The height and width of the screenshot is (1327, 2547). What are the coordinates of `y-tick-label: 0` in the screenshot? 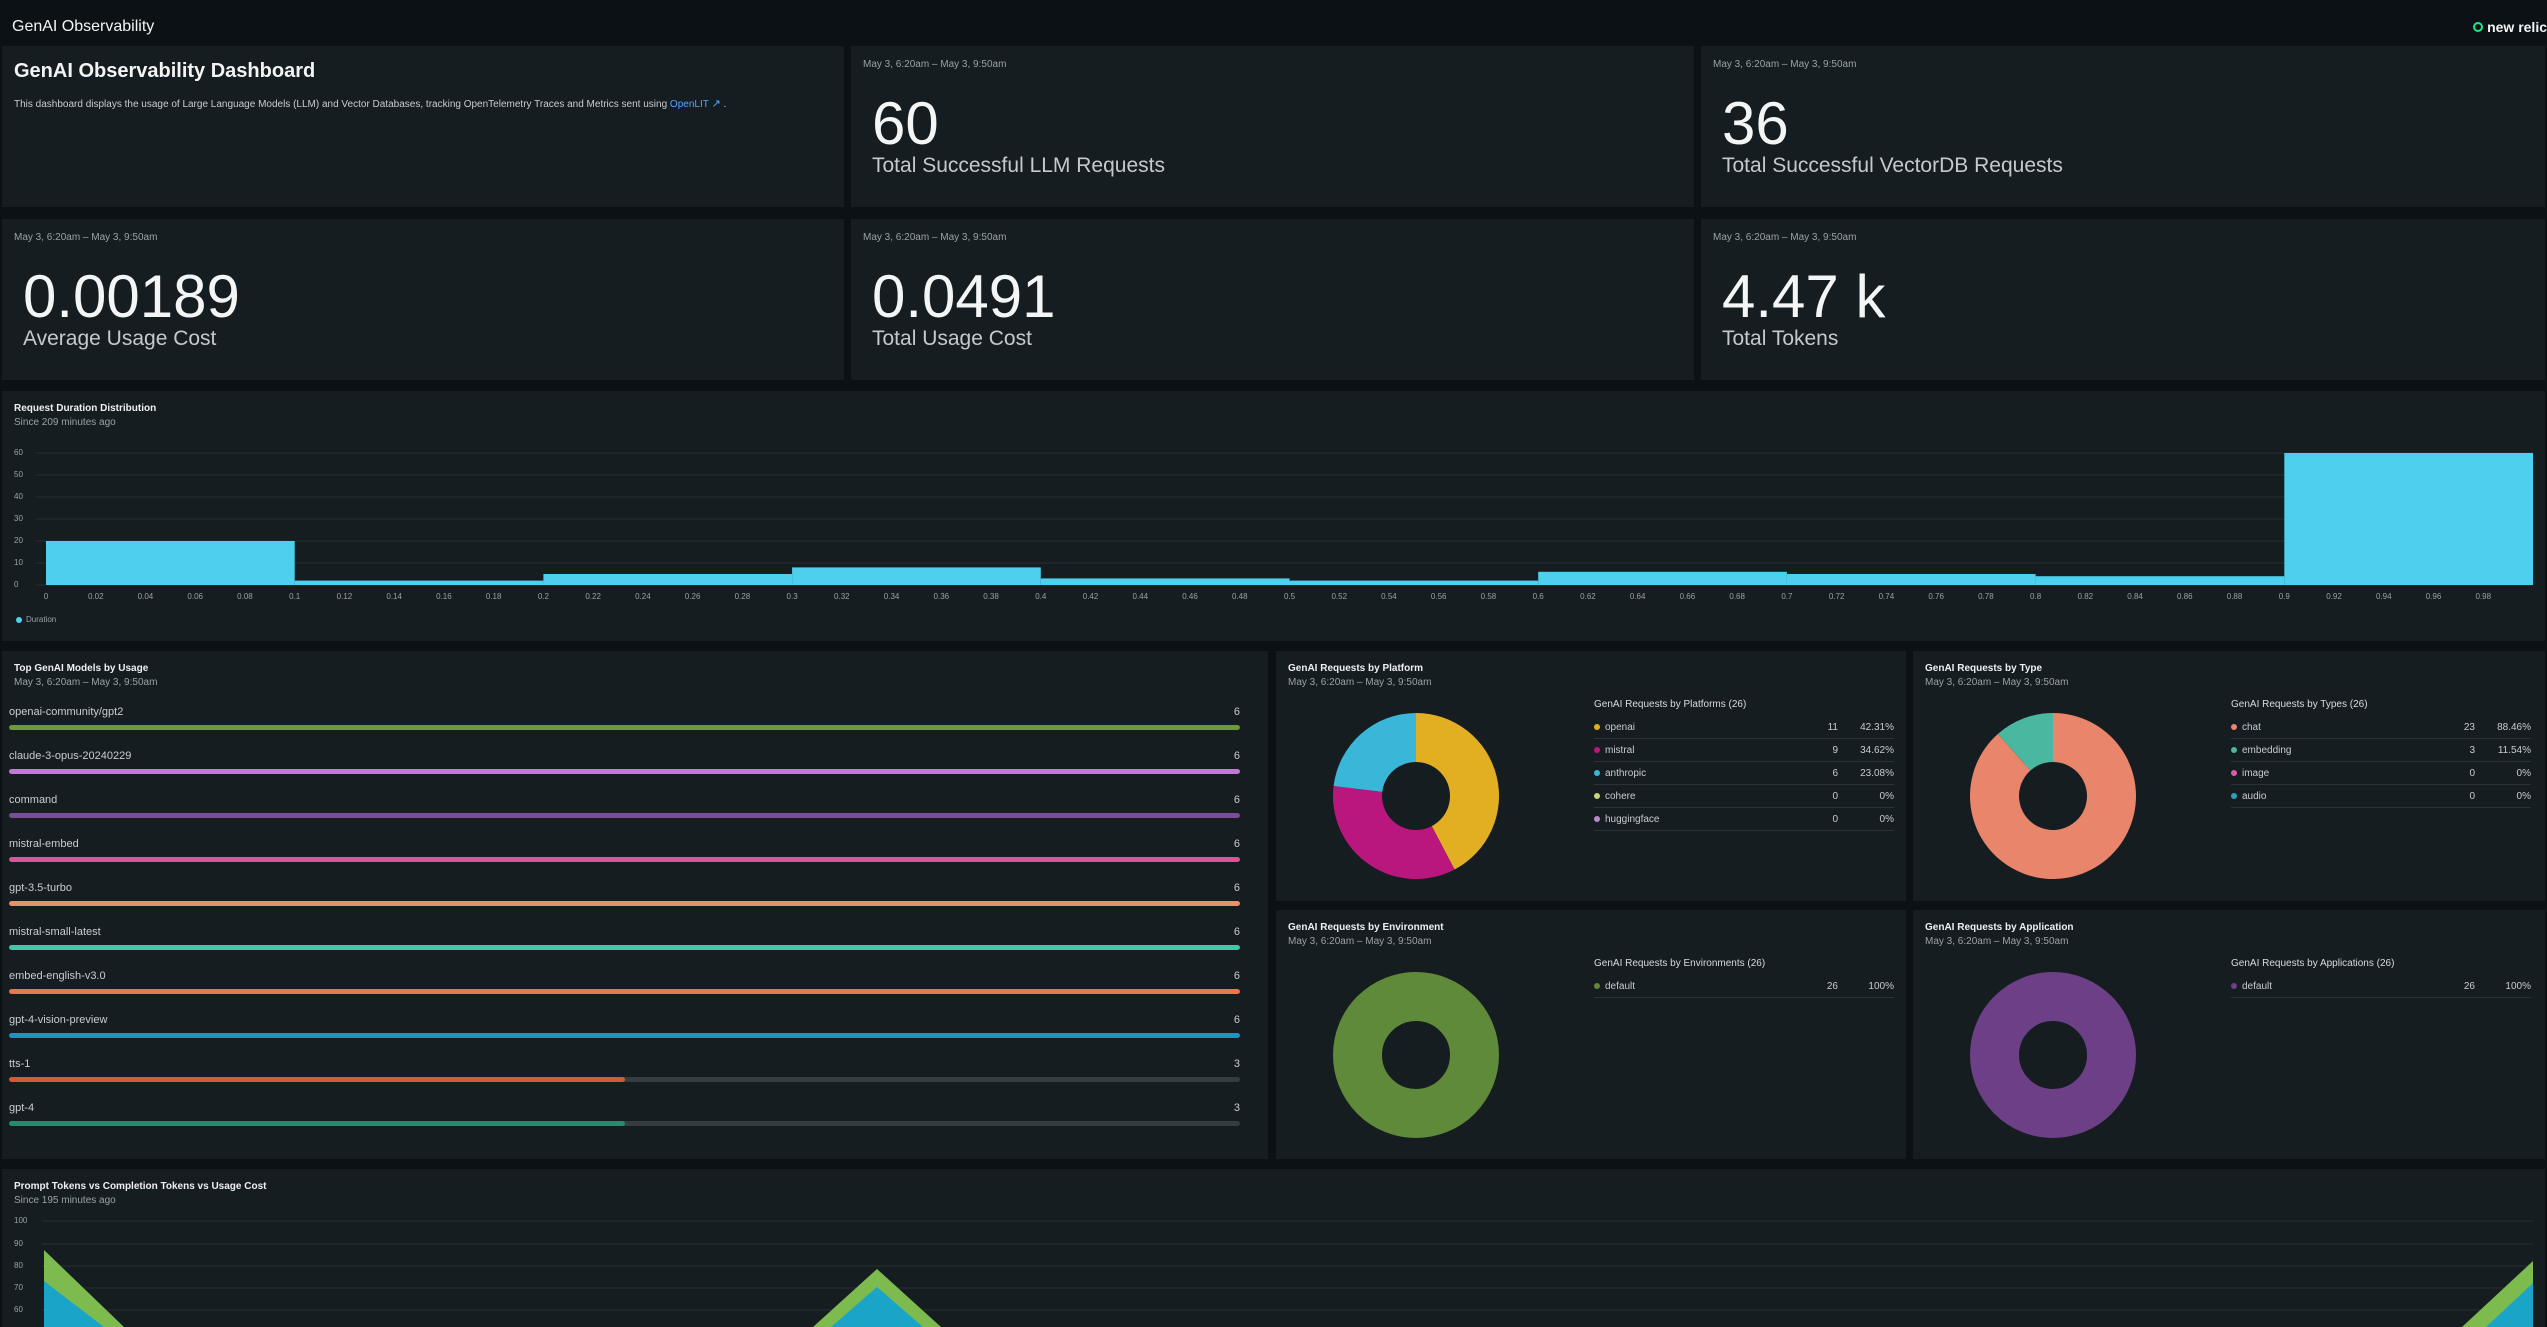 It's located at (16, 584).